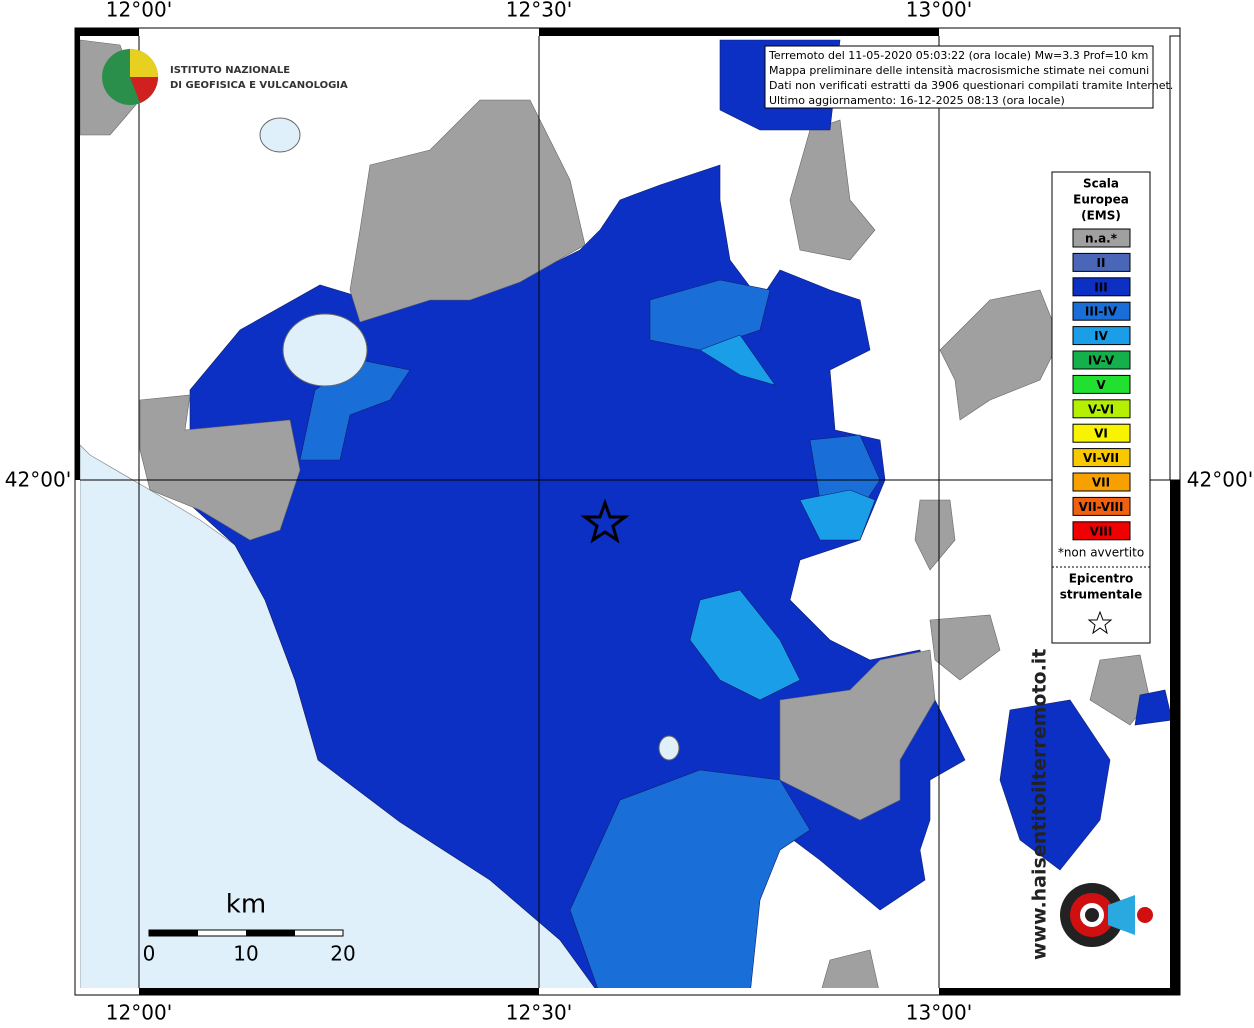 The width and height of the screenshot is (1254, 1028). What do you see at coordinates (1040, 804) in the screenshot?
I see `watermark-text: www.haisentitoilterremoto.it` at bounding box center [1040, 804].